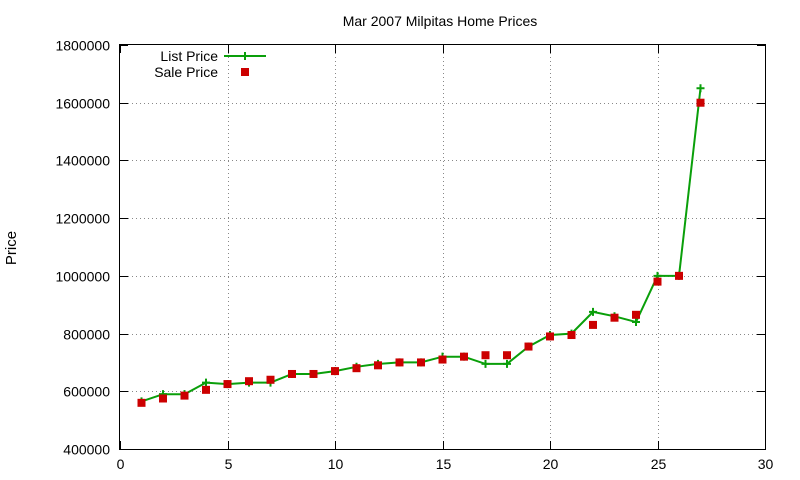 This screenshot has height=480, width=800. What do you see at coordinates (121, 464) in the screenshot?
I see `x-tick-label: 0` at bounding box center [121, 464].